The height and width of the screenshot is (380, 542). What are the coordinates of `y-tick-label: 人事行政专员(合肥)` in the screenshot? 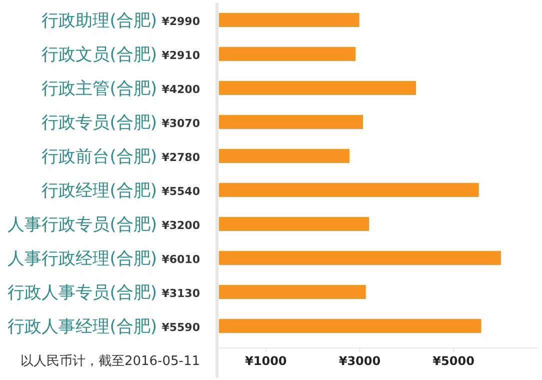 It's located at (82, 225).